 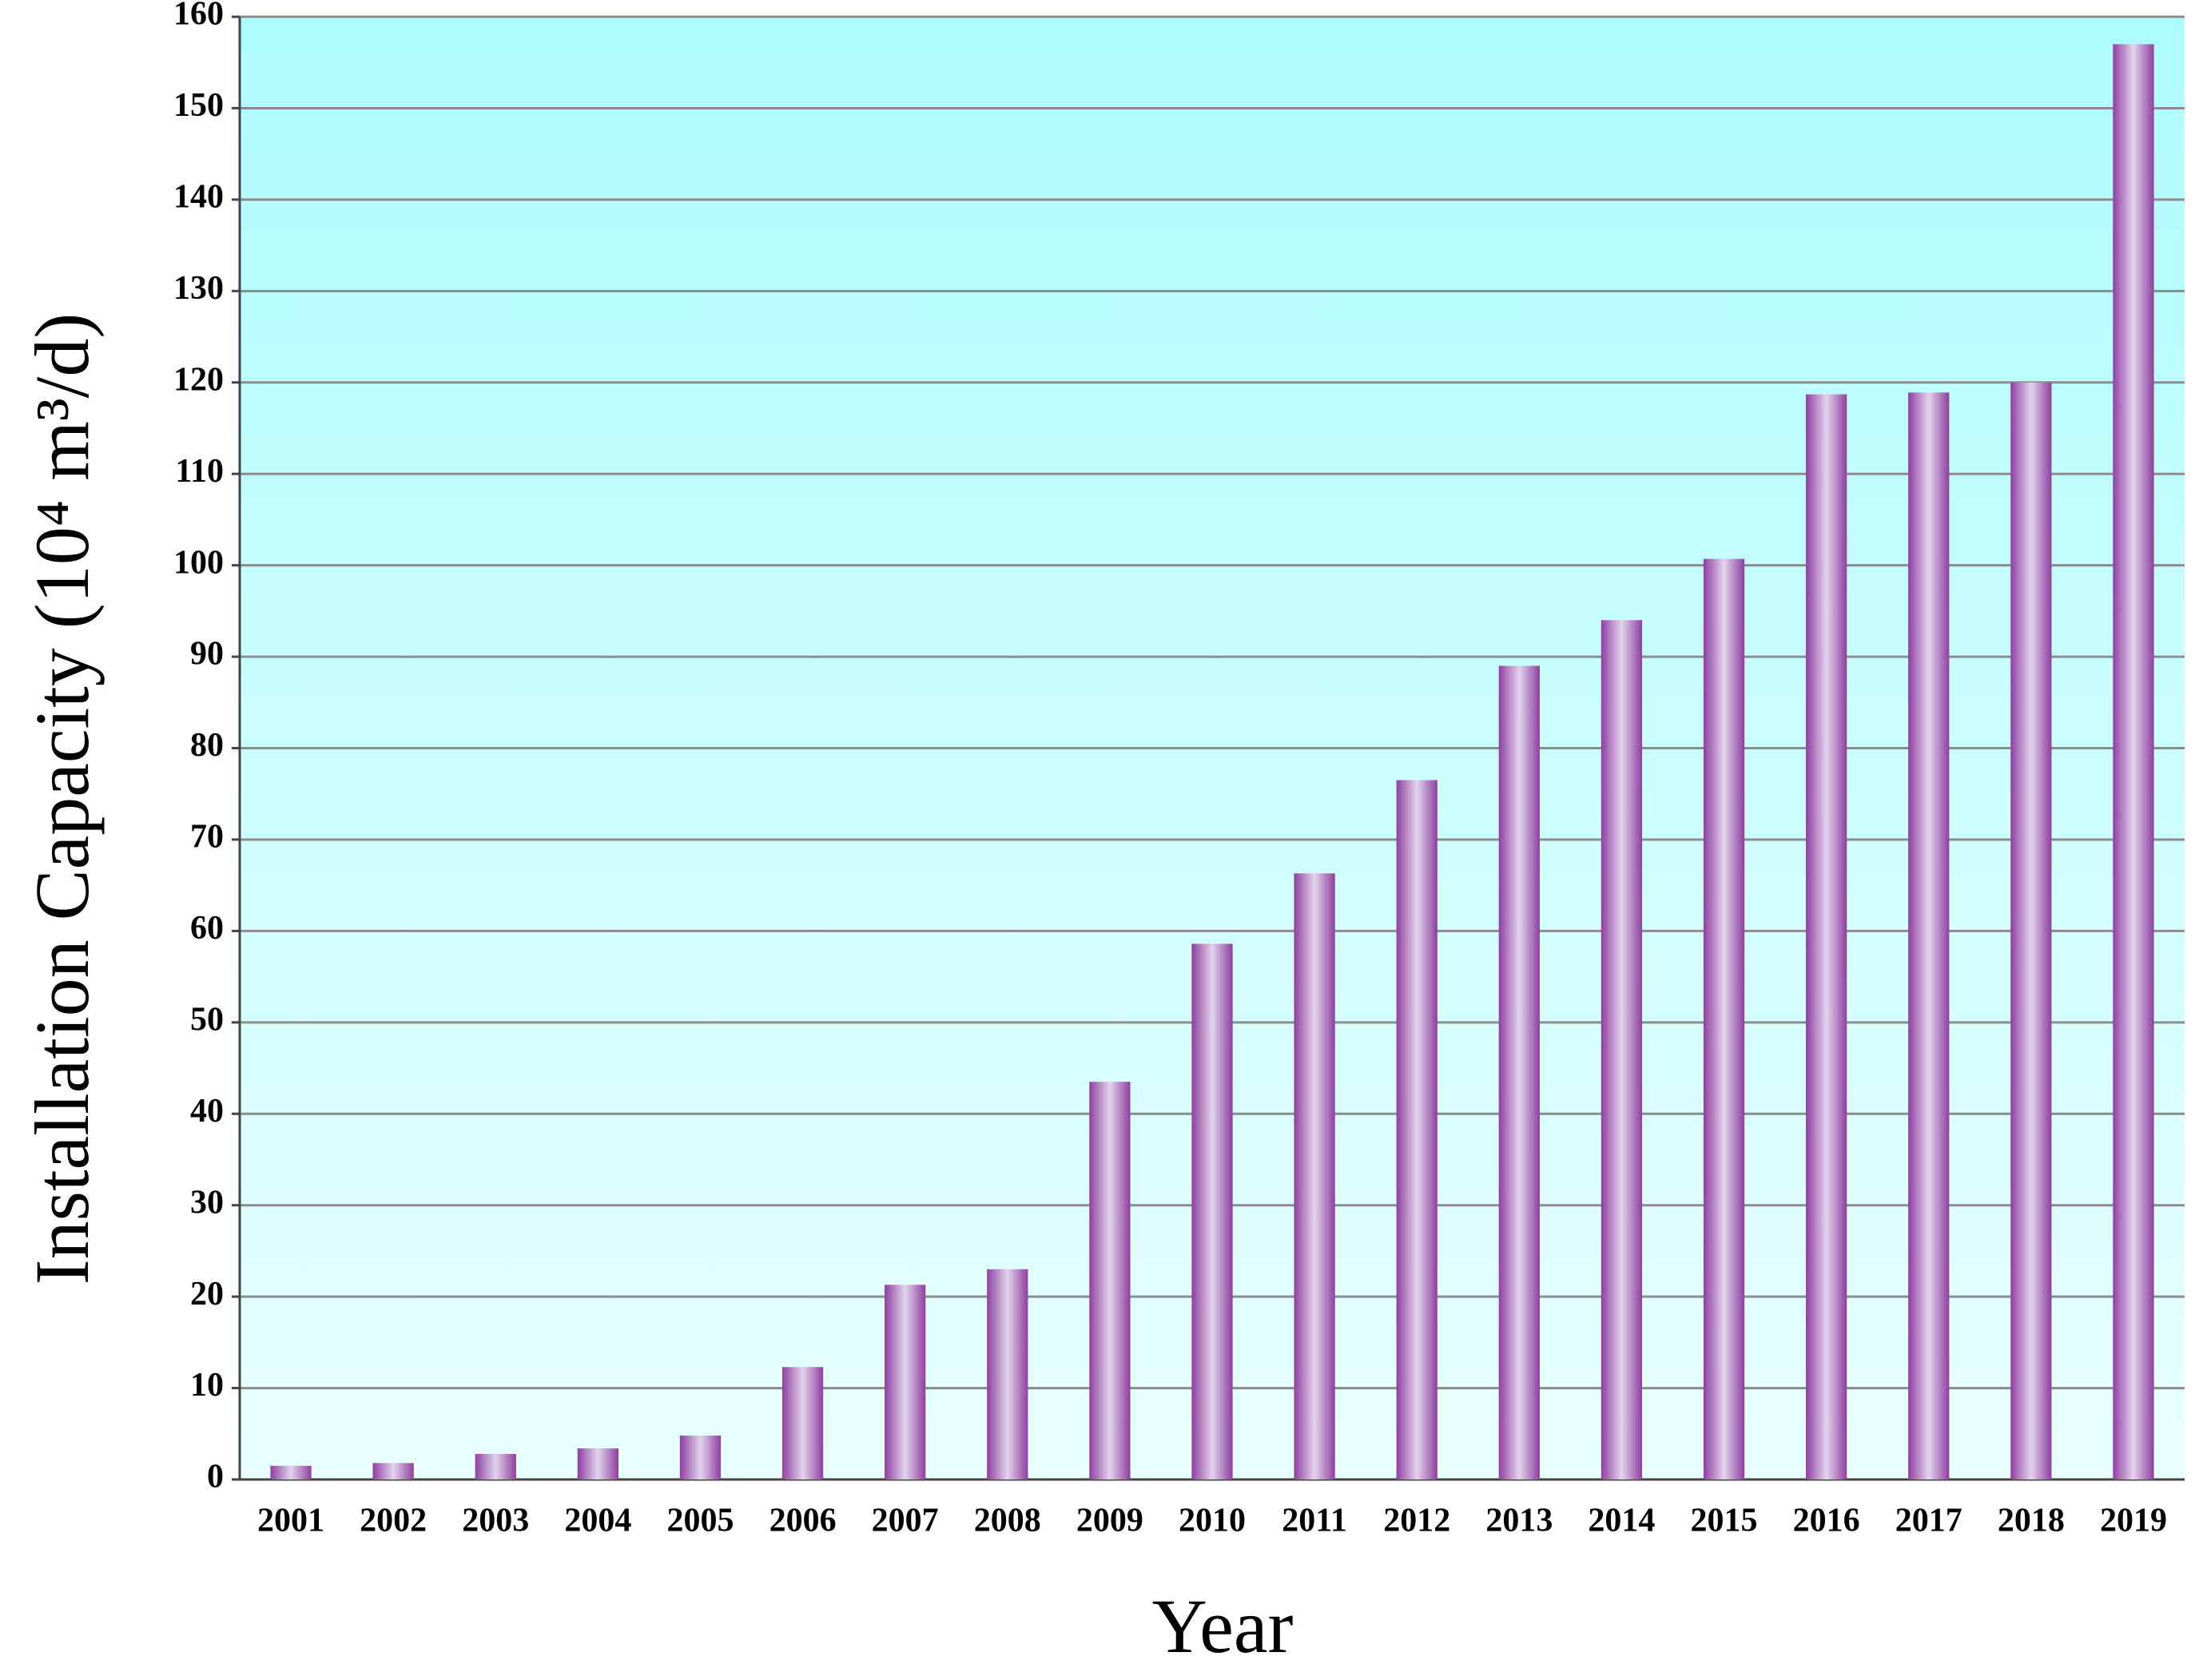 What do you see at coordinates (199, 471) in the screenshot?
I see `y-tick-label: 110` at bounding box center [199, 471].